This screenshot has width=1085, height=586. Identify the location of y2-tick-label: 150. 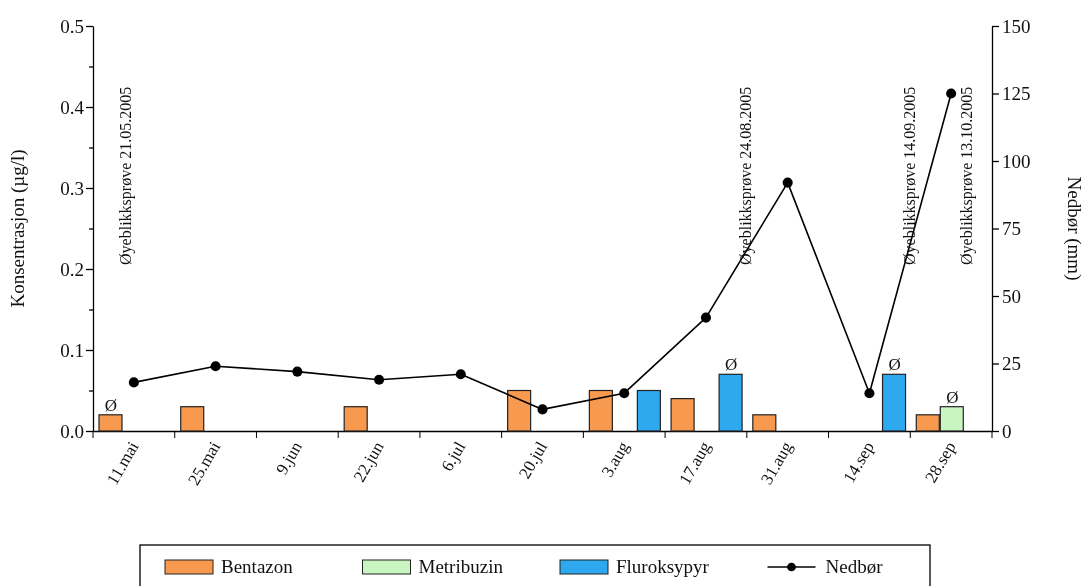
(1016, 26).